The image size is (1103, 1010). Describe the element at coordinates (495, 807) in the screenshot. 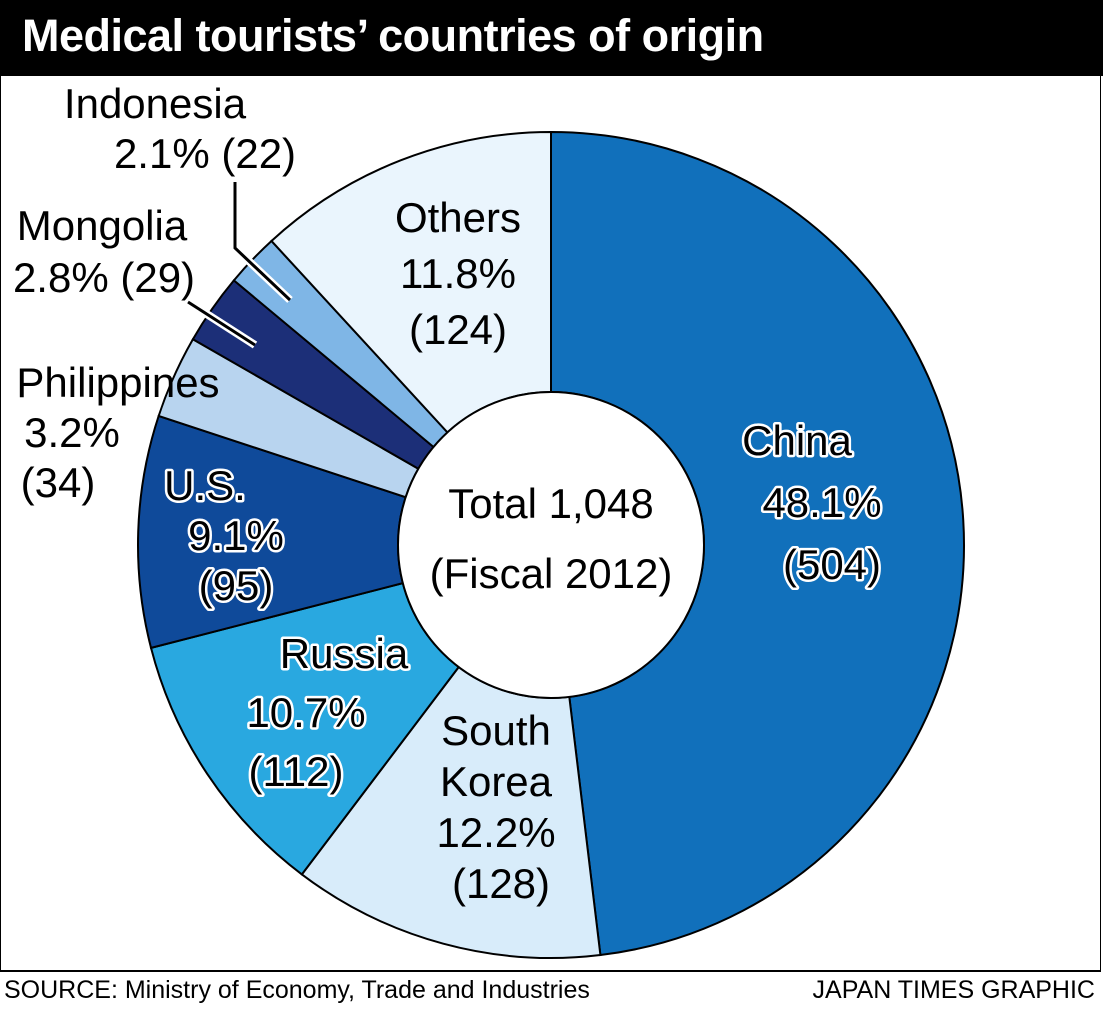

I see `label-south-korea: South Korea 12.2% (128)` at that location.